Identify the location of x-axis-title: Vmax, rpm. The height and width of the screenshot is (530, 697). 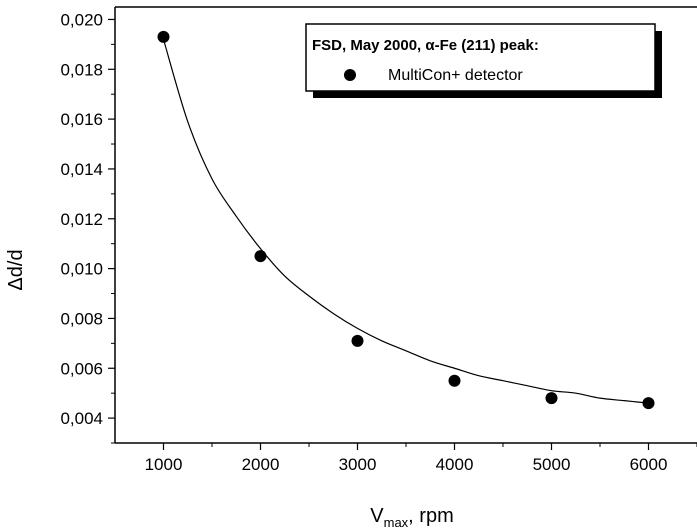
(411, 517).